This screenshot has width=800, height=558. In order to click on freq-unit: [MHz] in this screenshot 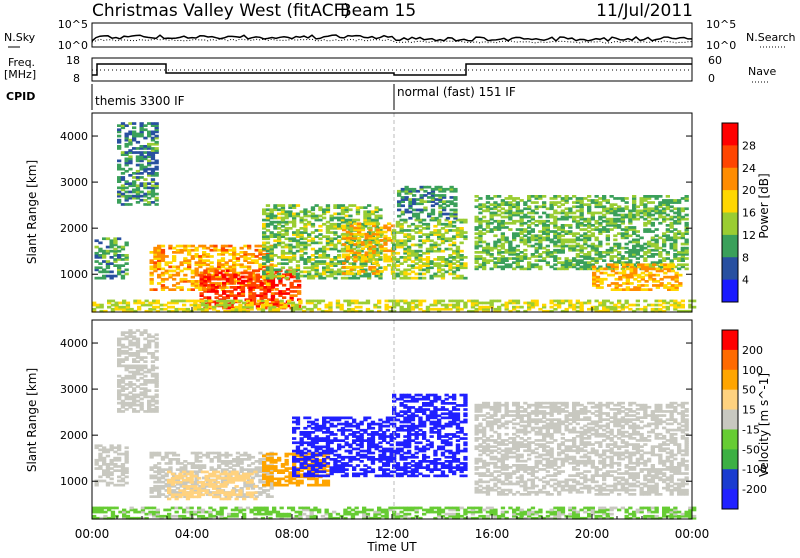, I will do `click(20, 74)`.